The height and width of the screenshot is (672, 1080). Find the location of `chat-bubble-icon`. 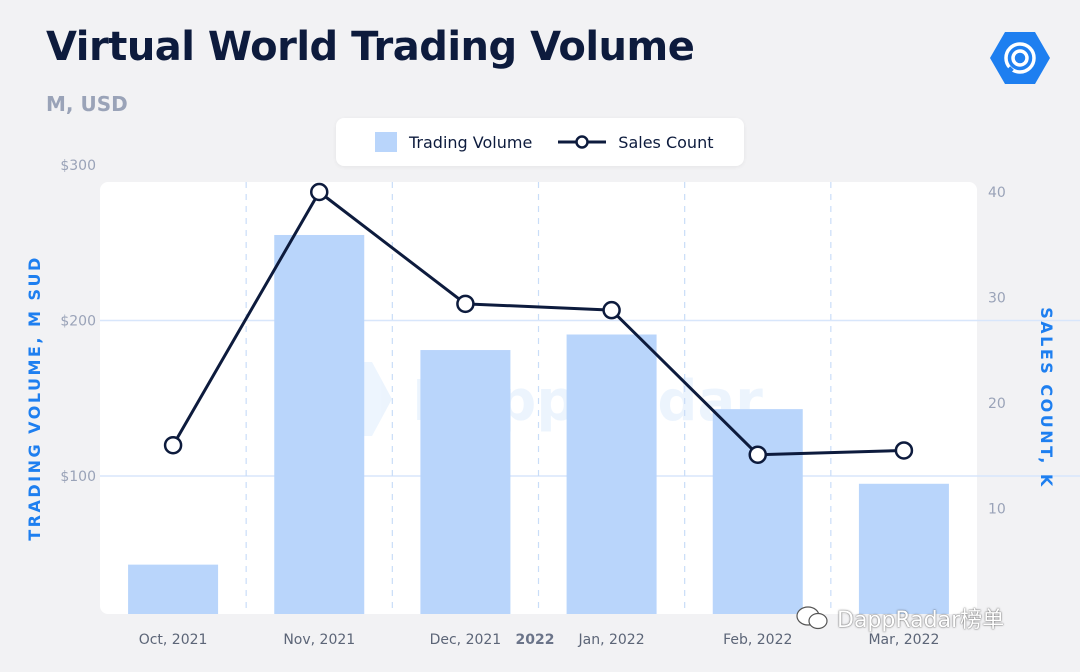

chat-bubble-icon is located at coordinates (812, 618).